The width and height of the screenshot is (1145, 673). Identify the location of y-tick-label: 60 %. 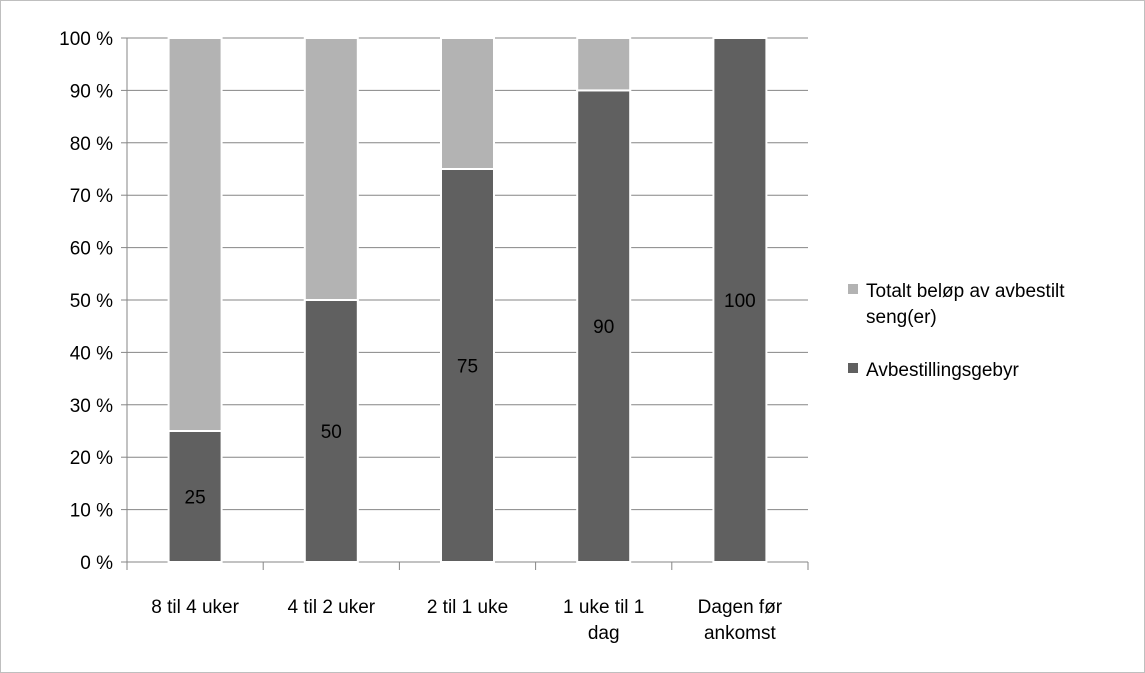
(91, 249).